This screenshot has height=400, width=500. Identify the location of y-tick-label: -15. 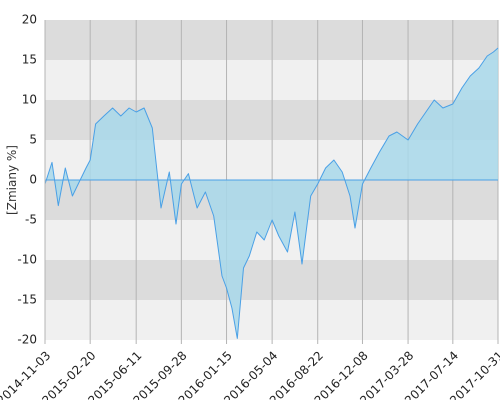
(27, 300).